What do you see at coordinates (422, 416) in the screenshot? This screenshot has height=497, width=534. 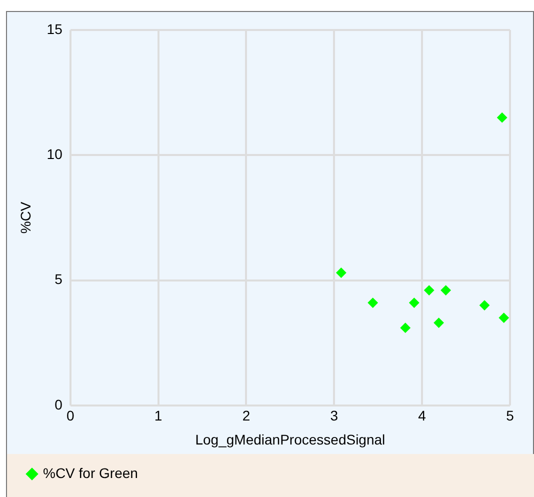 I see `x-tick-label: 4` at bounding box center [422, 416].